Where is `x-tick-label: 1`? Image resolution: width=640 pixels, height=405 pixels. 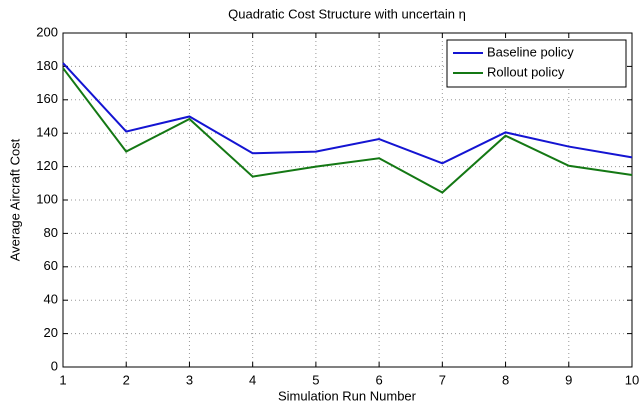 x-tick-label: 1 is located at coordinates (62, 379).